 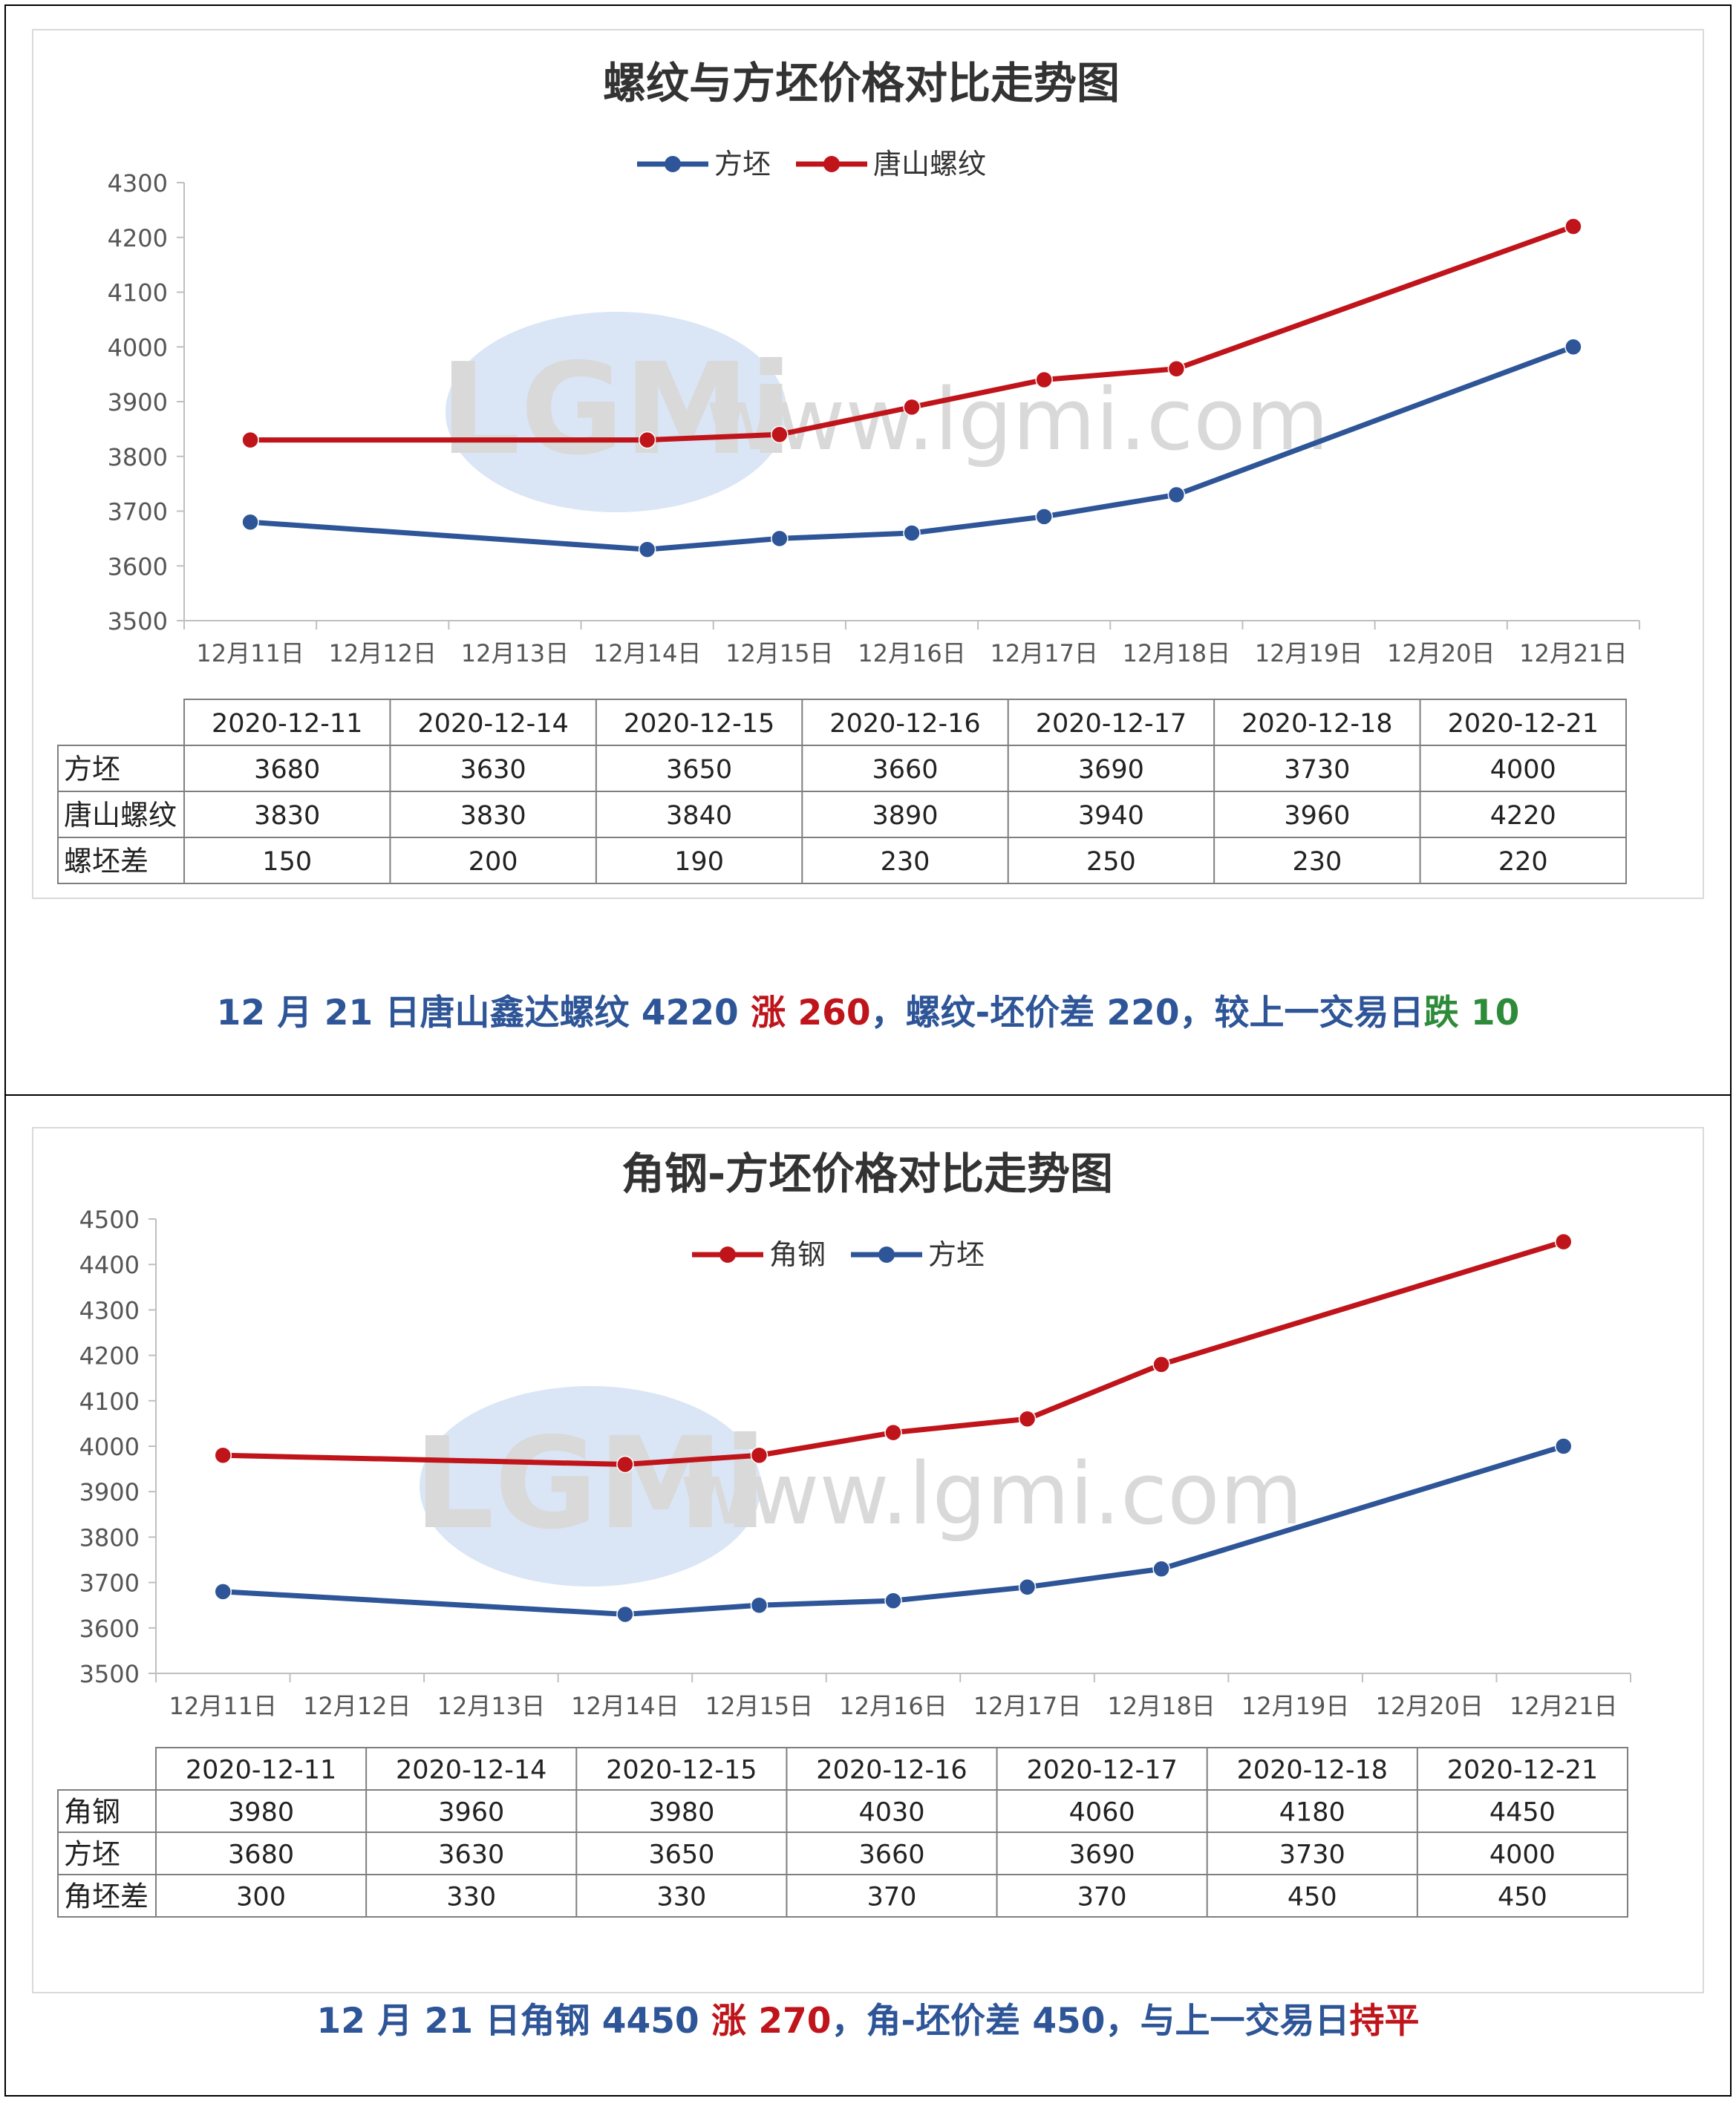 I want to click on x-tick-label: 12月18日, so click(x=1161, y=1706).